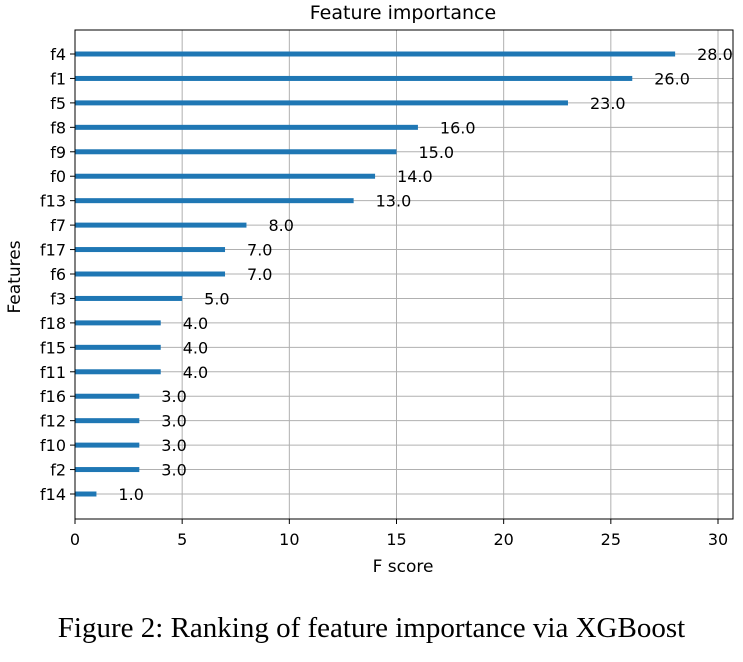 The height and width of the screenshot is (662, 743). Describe the element at coordinates (75, 539) in the screenshot. I see `x-tick-label: 0` at that location.